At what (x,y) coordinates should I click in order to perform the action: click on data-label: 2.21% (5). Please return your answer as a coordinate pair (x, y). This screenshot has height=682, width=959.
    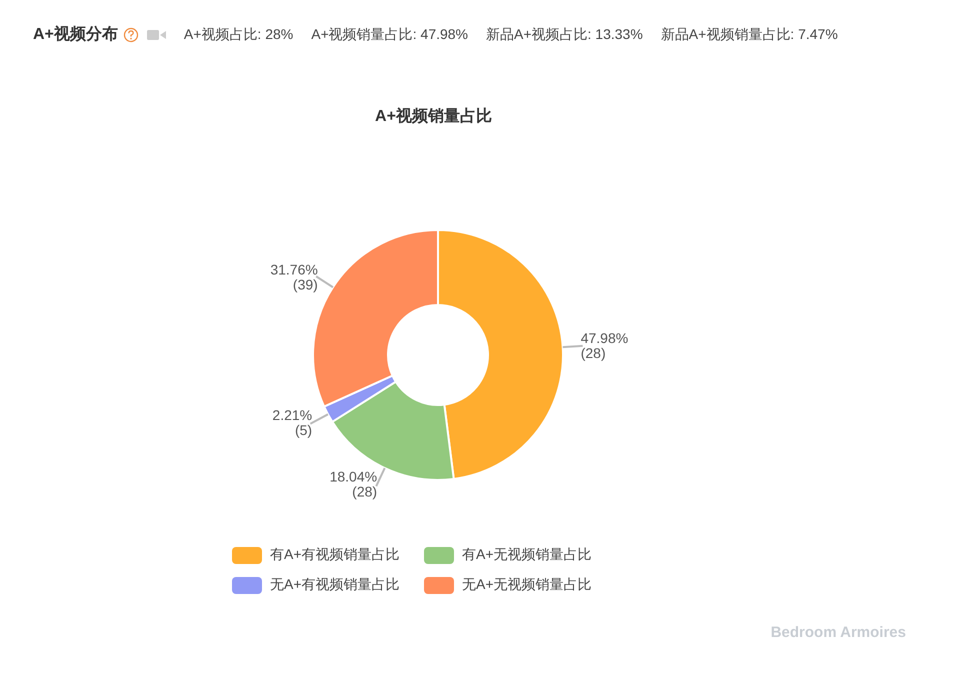
    Looking at the image, I should click on (292, 422).